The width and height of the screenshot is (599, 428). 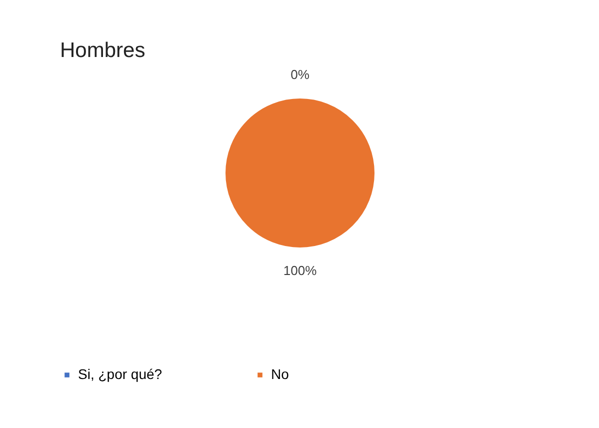 I want to click on data-label: 100%, so click(x=300, y=270).